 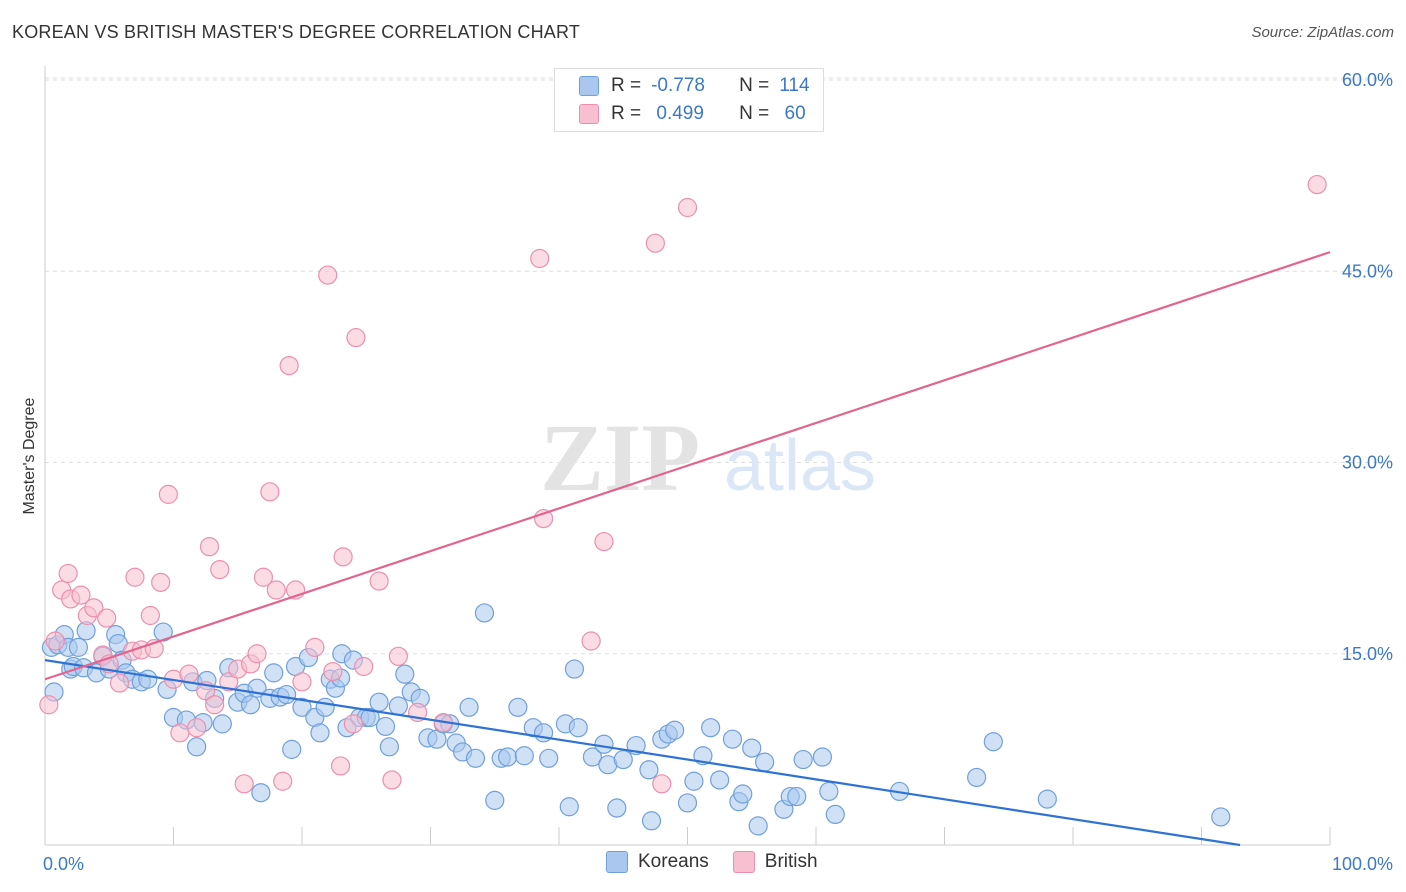 What do you see at coordinates (1367, 271) in the screenshot?
I see `y-tick-label: 45.0%` at bounding box center [1367, 271].